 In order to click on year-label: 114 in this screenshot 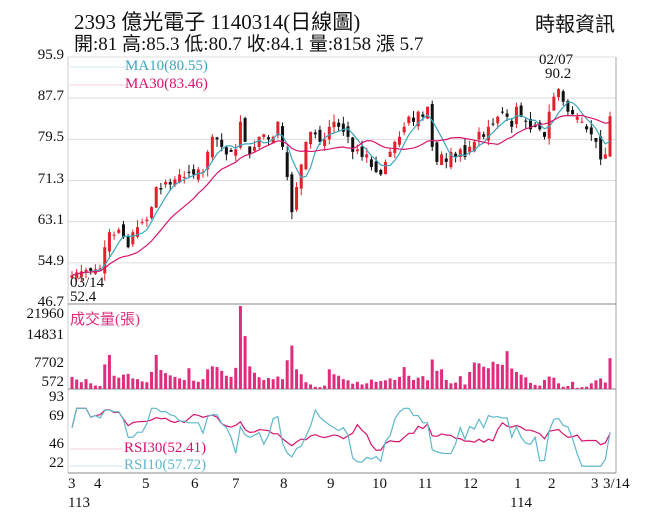, I will do `click(521, 503)`.